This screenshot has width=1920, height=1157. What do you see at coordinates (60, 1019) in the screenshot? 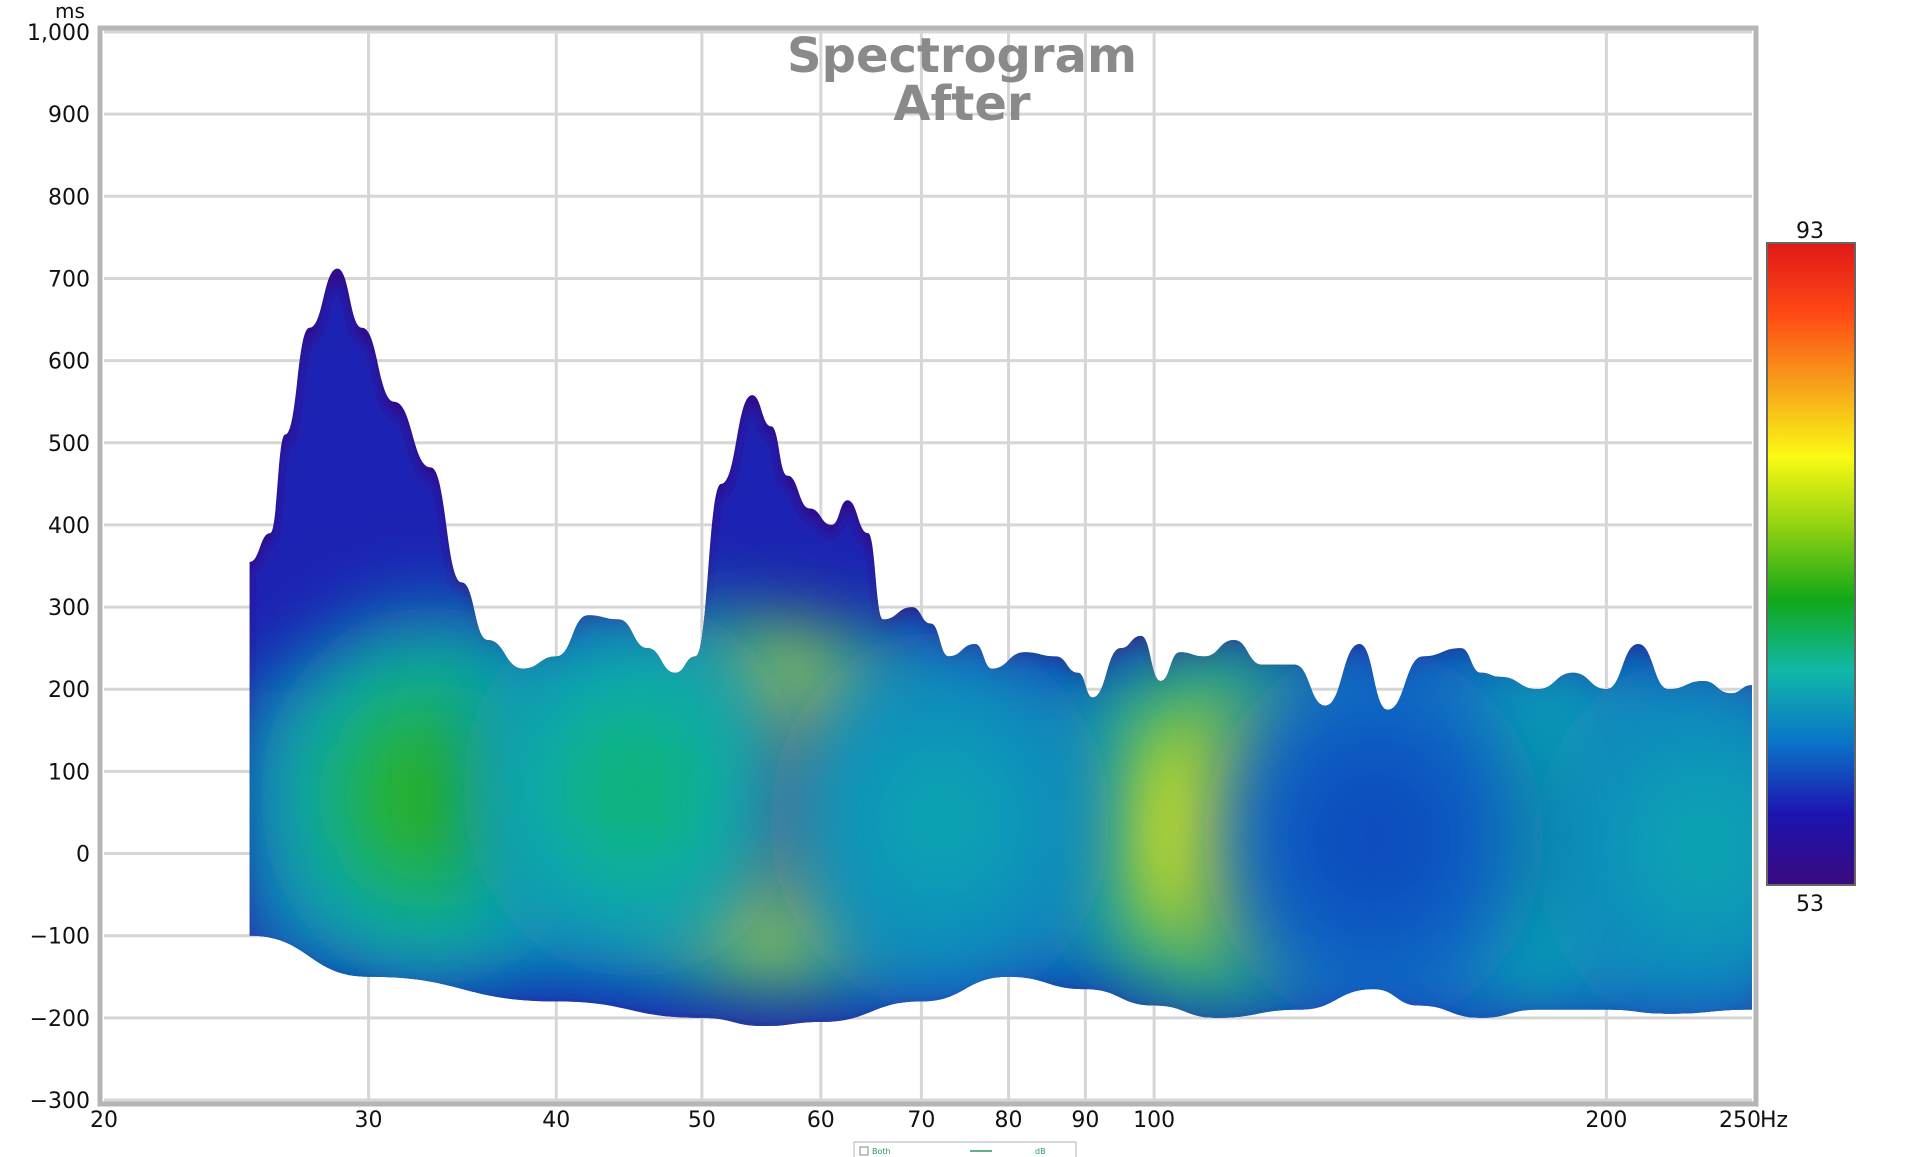
I see `y-tick-label: −200` at bounding box center [60, 1019].